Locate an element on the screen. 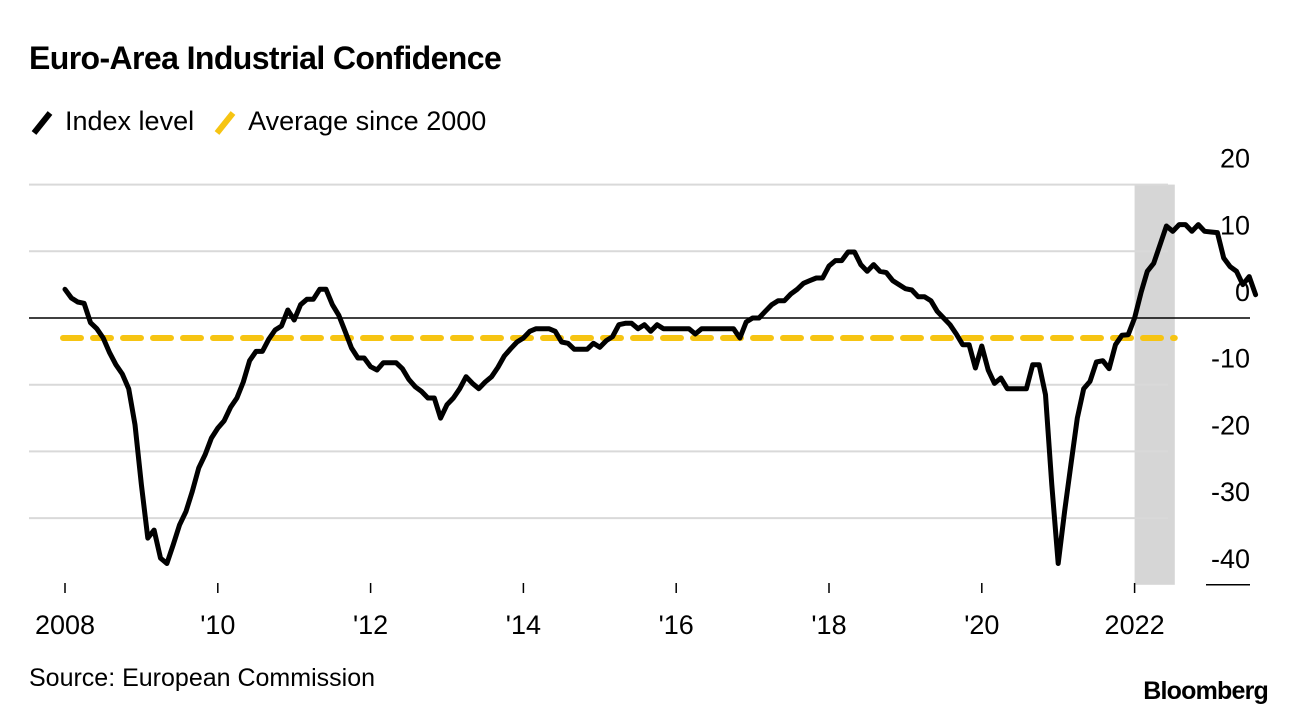  y-tick-label: 20 is located at coordinates (1235, 159).